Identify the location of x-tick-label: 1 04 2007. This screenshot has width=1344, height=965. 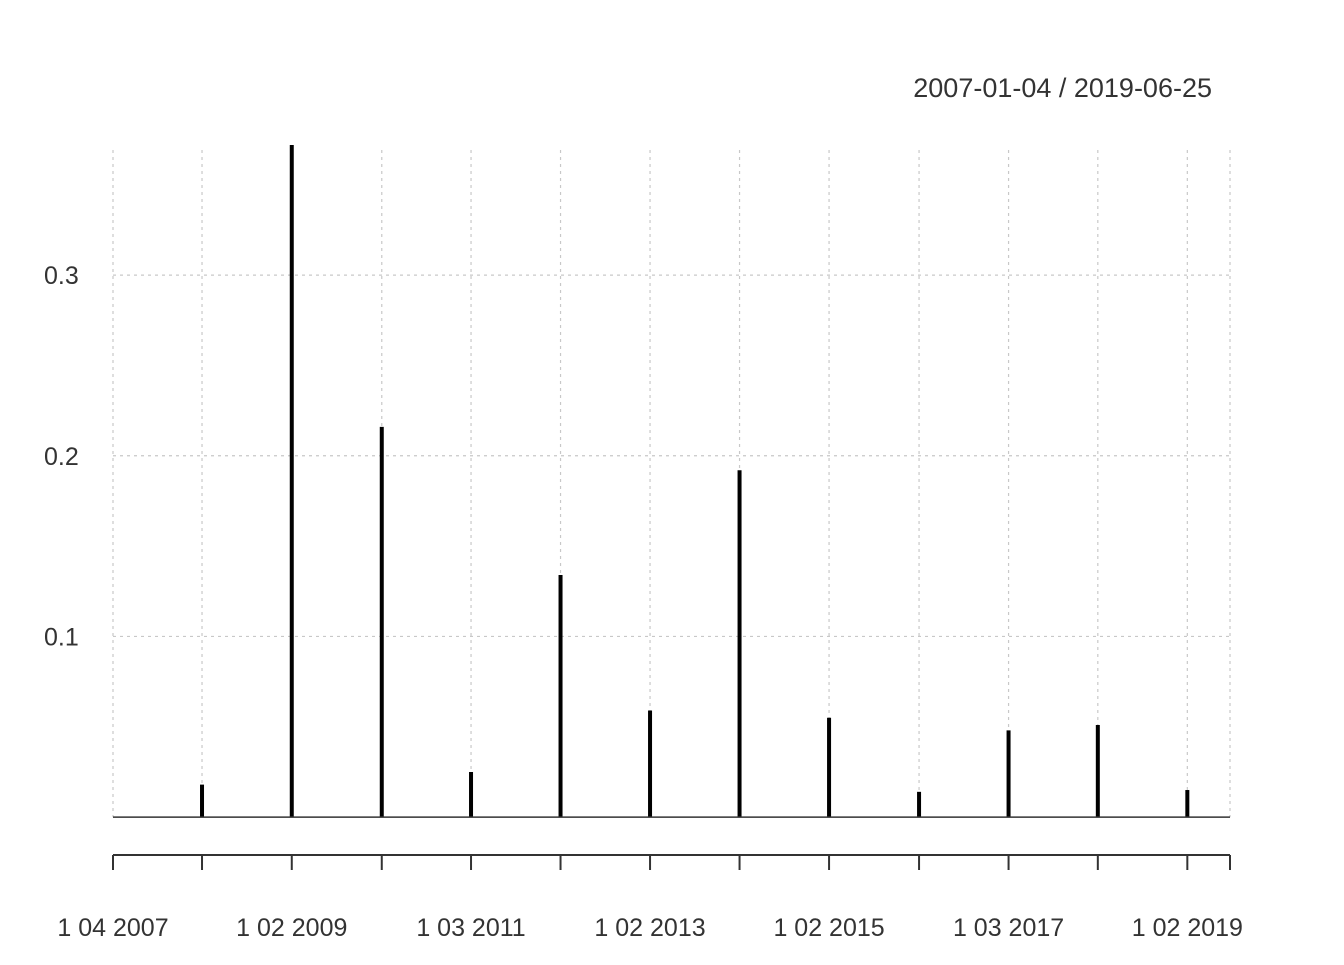
(112, 928).